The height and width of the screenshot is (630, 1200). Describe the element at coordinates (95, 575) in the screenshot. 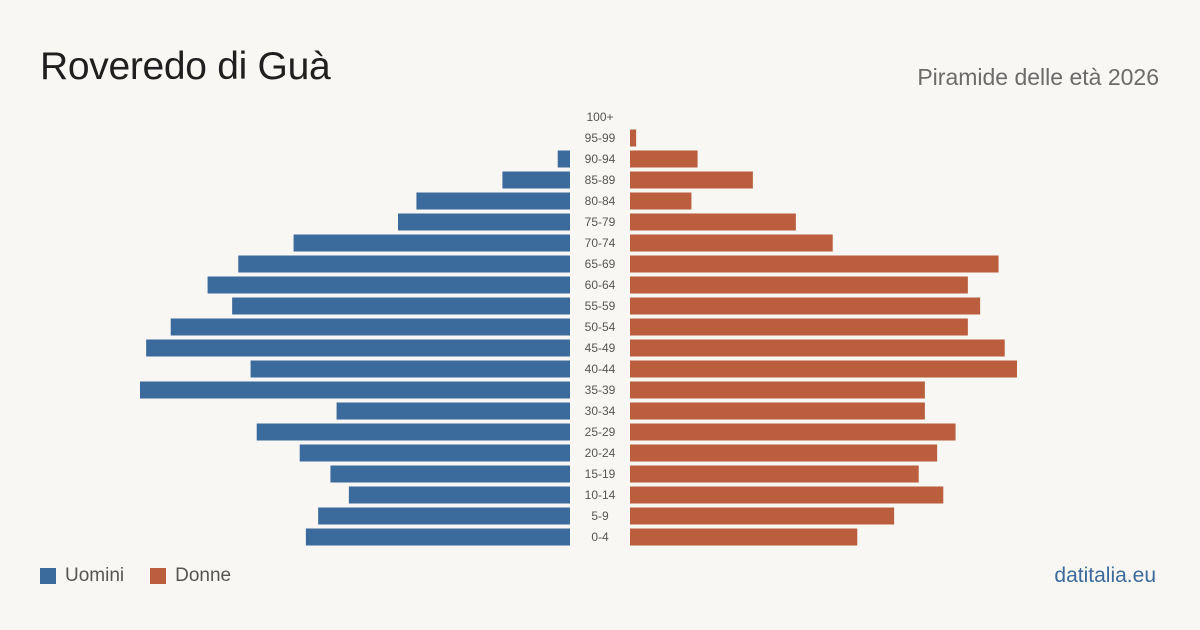

I see `legend-label-men: Uomini` at that location.